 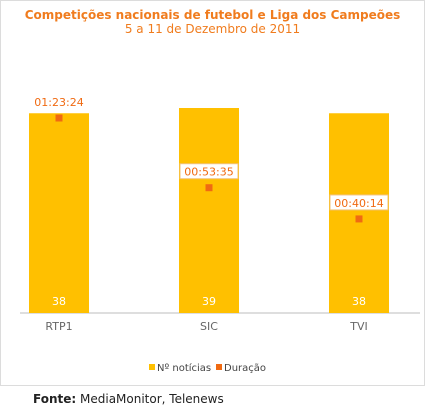 I want to click on category-label-tvi: TVI, so click(x=358, y=326).